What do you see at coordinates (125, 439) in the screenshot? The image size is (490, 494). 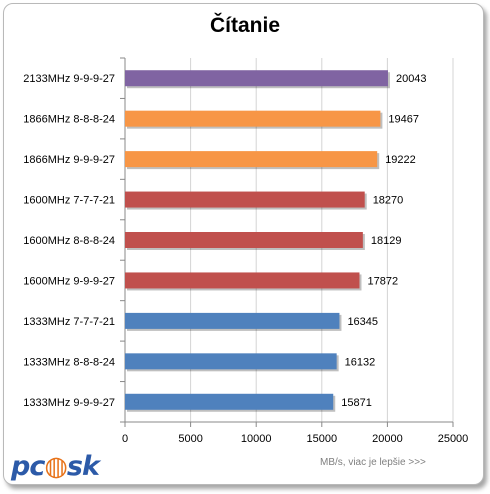 I see `x-tick-label: 0` at bounding box center [125, 439].